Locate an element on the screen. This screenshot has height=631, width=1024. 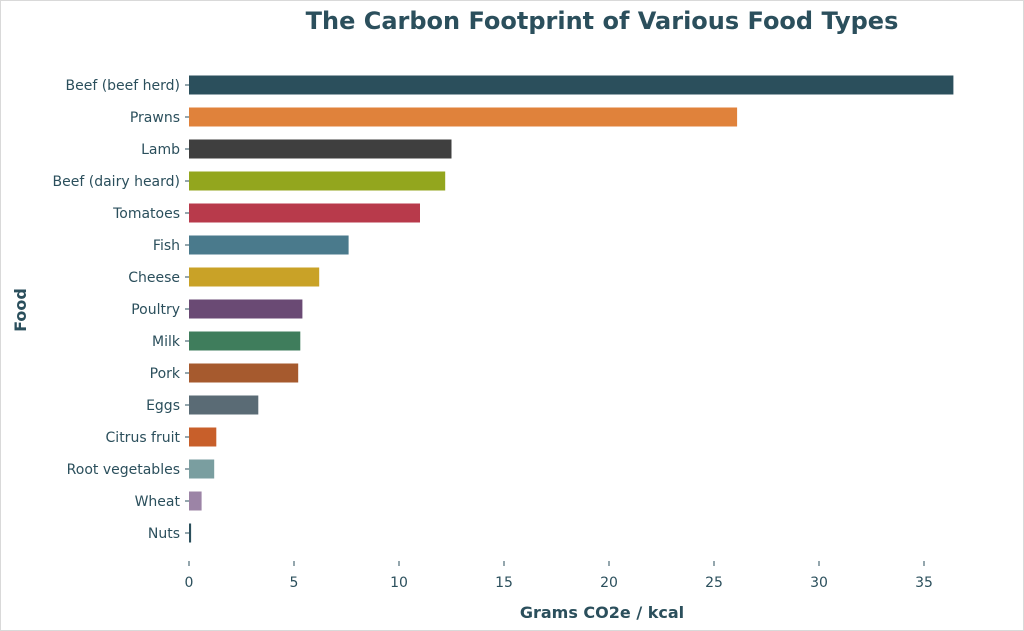
y-tick-label: Milk is located at coordinates (166, 342).